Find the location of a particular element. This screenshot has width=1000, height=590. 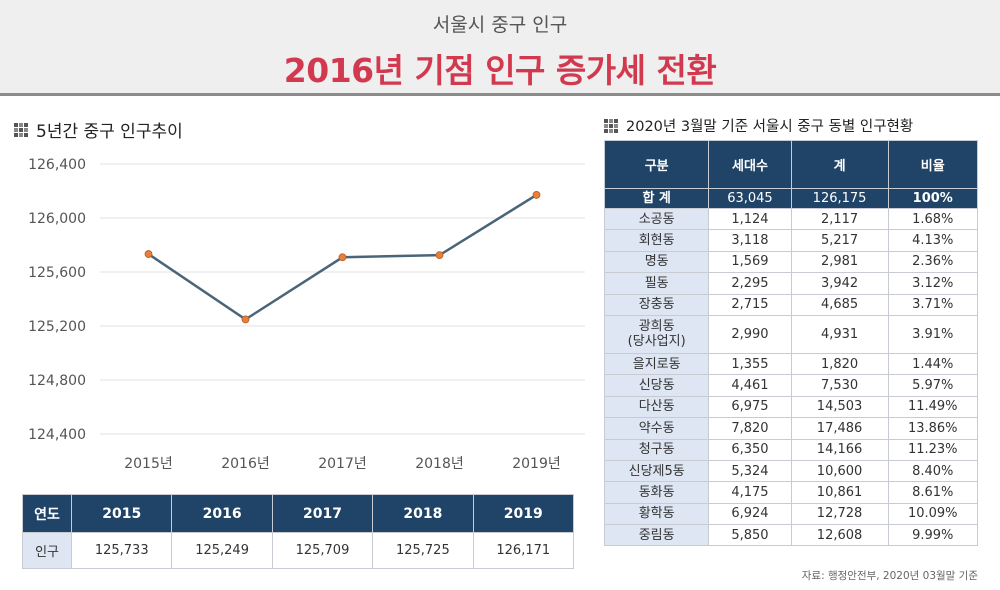

dong-ratio-cell: 1.68% is located at coordinates (932, 219).